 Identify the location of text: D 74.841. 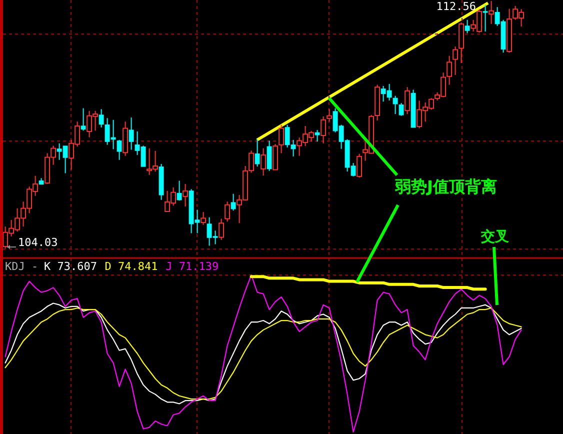
(131, 266).